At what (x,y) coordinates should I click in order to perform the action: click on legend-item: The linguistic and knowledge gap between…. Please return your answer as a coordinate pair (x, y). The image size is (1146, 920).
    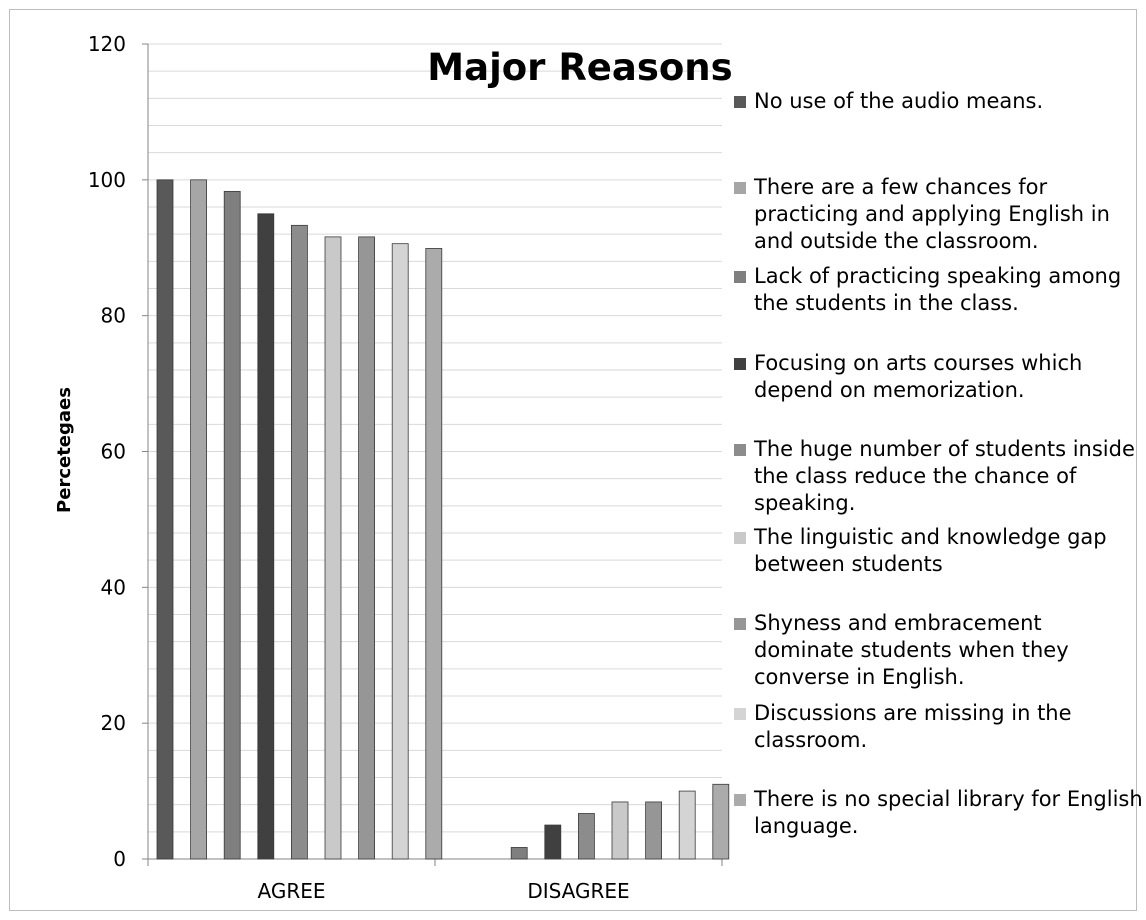
    Looking at the image, I should click on (940, 551).